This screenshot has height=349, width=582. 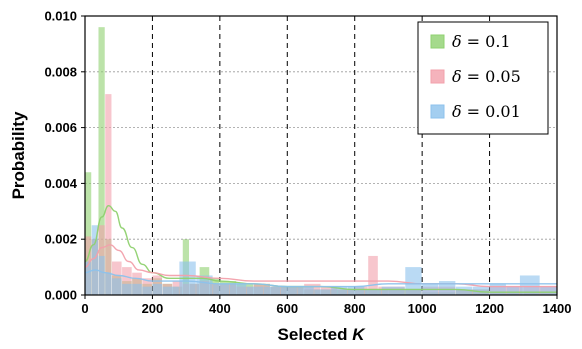 I want to click on x-tick-label: 800, so click(x=355, y=308).